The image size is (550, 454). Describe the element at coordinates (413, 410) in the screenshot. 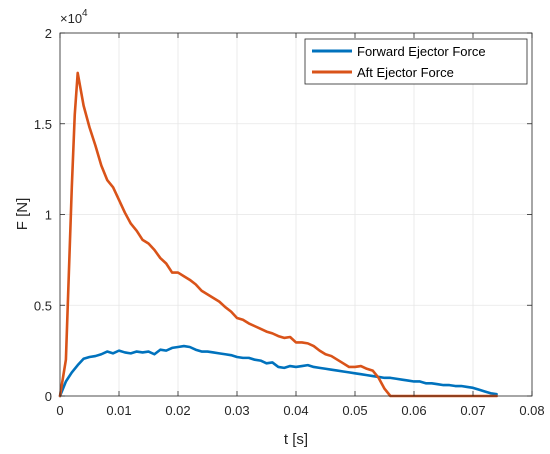

I see `x-tick-label: 0.06` at that location.